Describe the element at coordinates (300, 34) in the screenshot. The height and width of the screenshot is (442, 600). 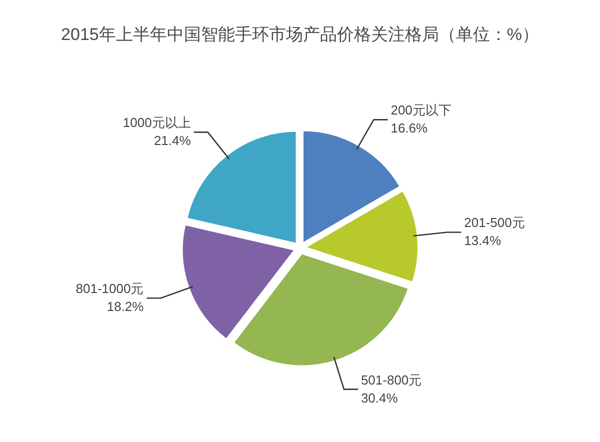
I see `title: 2015年上半年中国智能手环市场产品价格关注格局（单位：%）` at that location.